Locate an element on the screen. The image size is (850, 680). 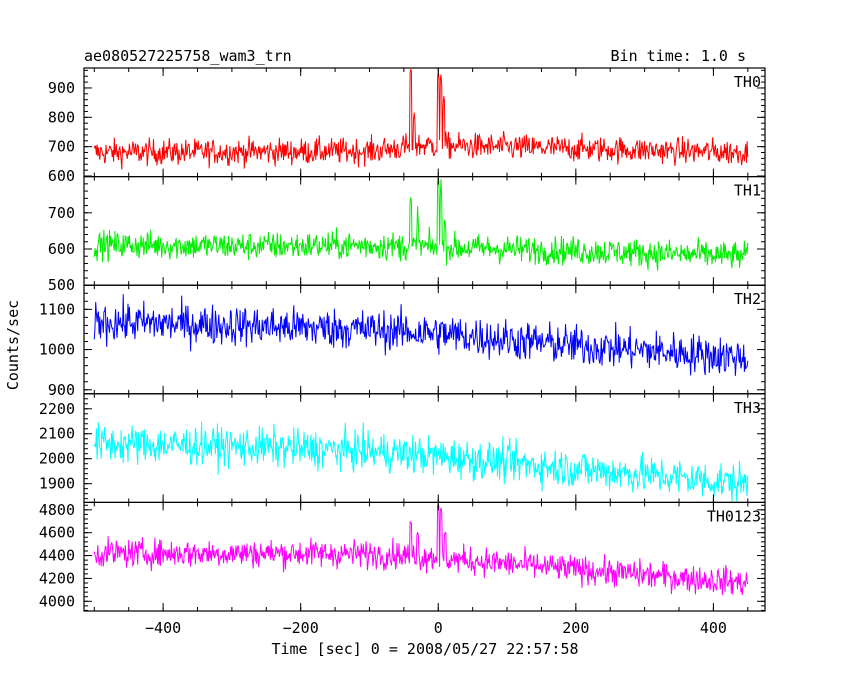
series-line-th3 is located at coordinates (421, 462).